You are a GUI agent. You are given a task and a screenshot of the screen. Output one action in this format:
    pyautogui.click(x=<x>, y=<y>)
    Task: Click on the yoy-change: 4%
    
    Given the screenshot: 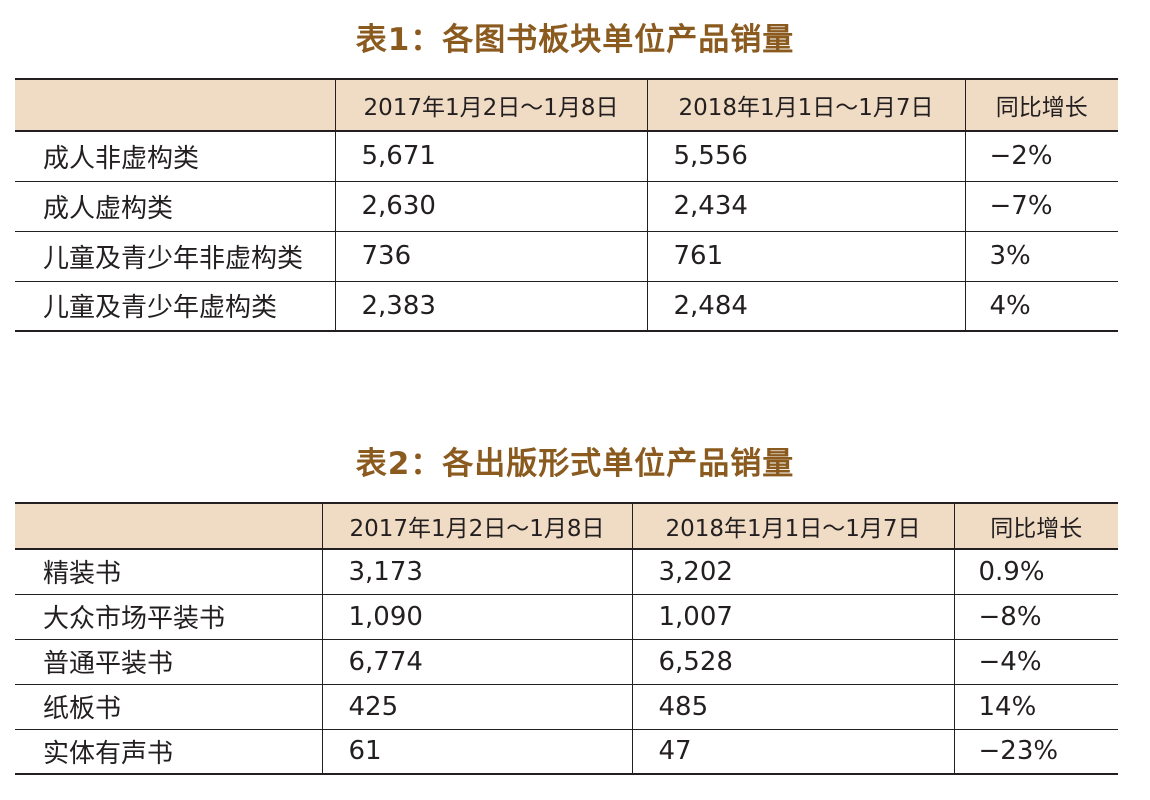 What is the action you would take?
    pyautogui.click(x=1041, y=306)
    